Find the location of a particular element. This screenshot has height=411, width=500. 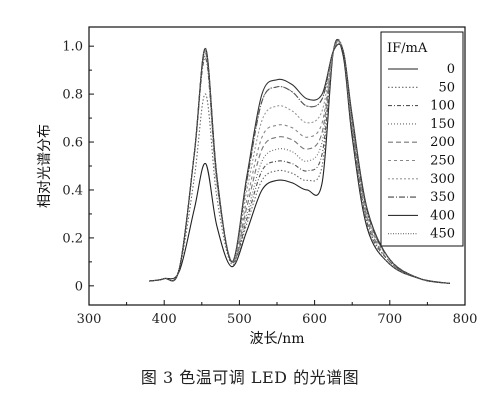

y-tick-label: 0.8 is located at coordinates (72, 95).